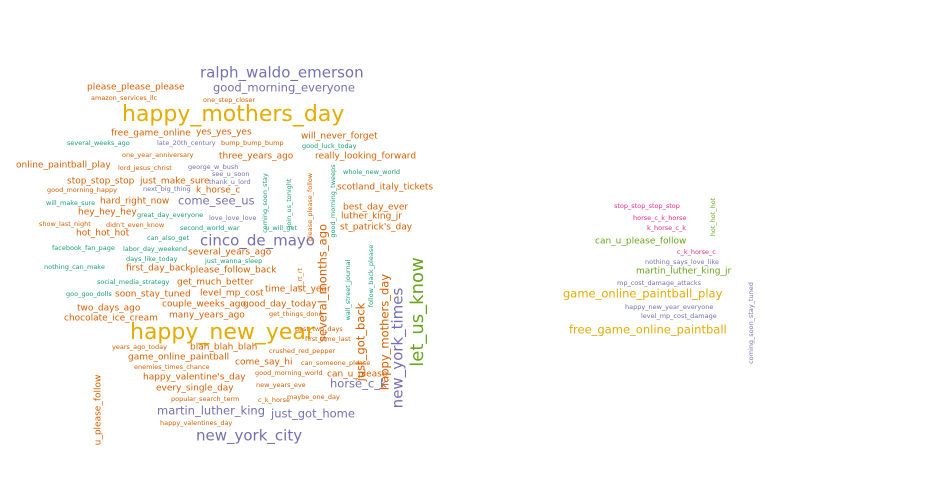 This screenshot has height=504, width=936. Describe the element at coordinates (174, 182) in the screenshot. I see `word-just-make-sure: just_make_sure` at that location.